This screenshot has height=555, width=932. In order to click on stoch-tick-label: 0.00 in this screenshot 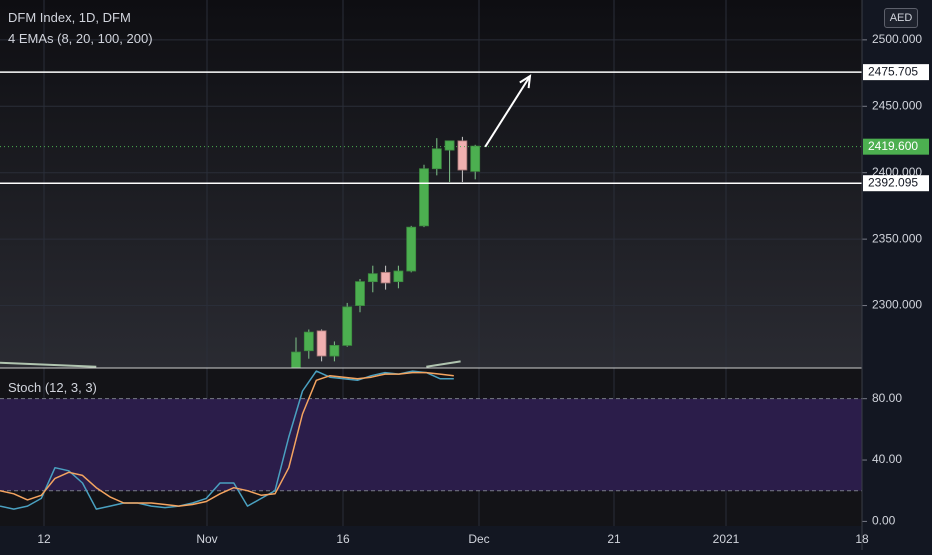, I will do `click(884, 521)`.